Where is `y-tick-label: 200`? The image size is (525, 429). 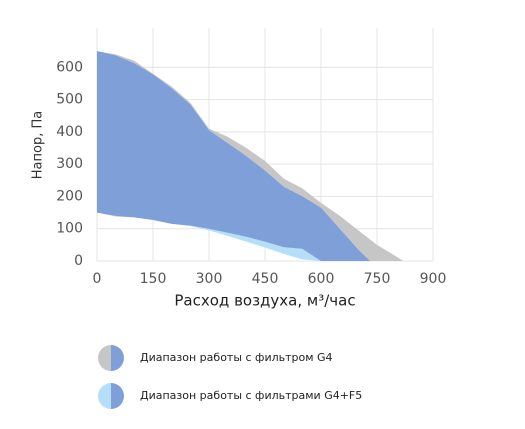
y-tick-label: 200 is located at coordinates (69, 196).